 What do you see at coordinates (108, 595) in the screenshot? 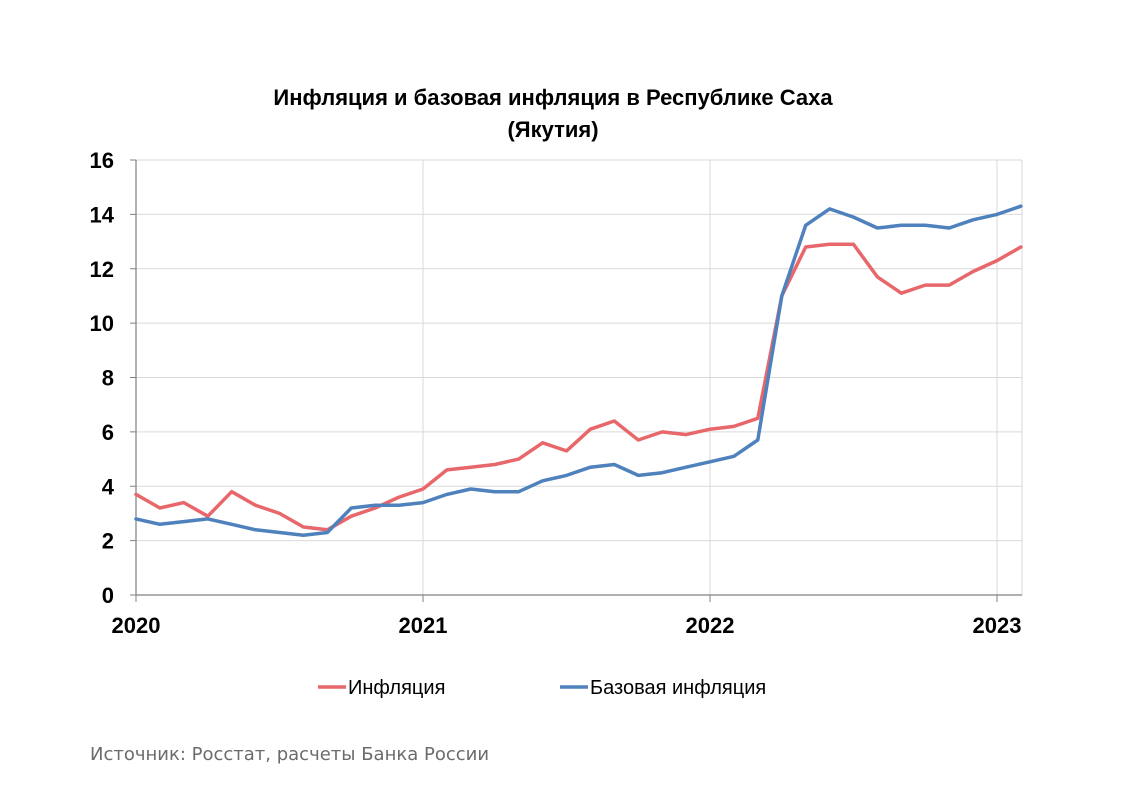
I see `y-tick-0: 0` at bounding box center [108, 595].